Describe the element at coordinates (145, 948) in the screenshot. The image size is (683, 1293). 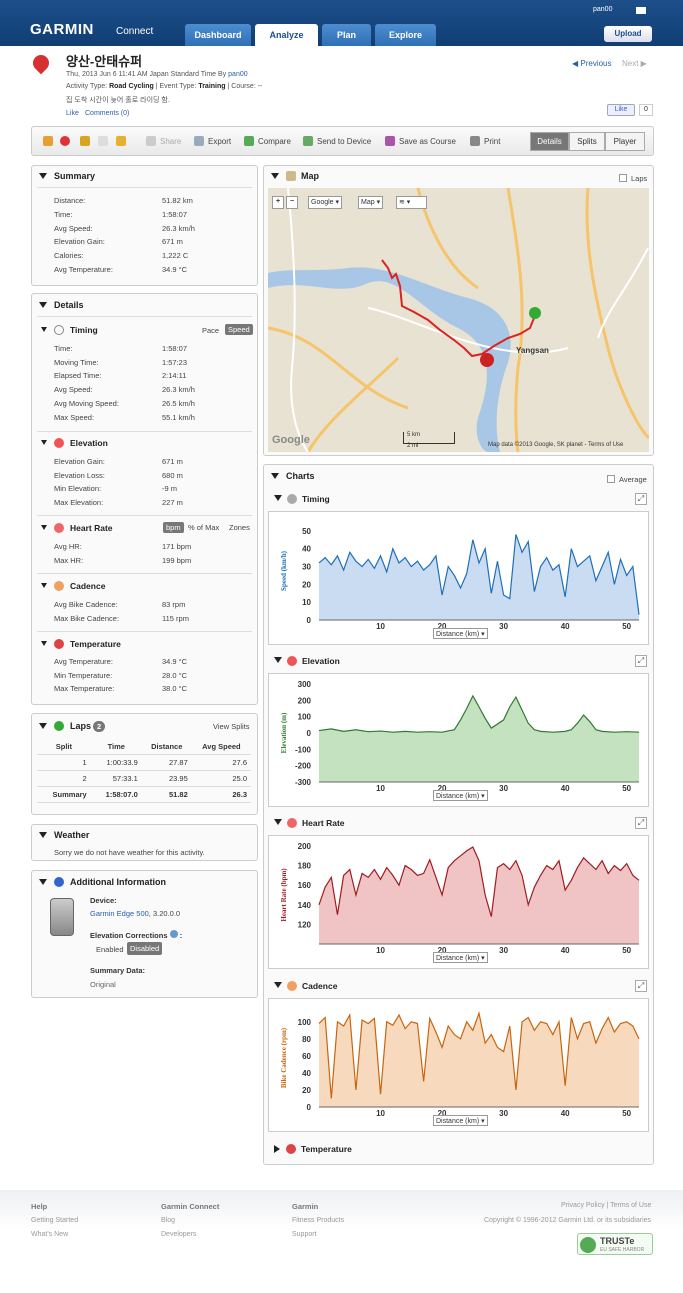
I see `corrections-disabled: Disabled` at that location.